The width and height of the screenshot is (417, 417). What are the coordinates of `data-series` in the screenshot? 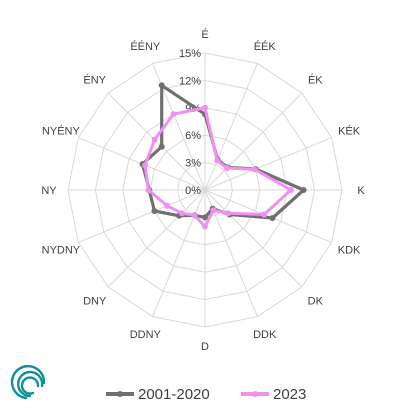 It's located at (223, 156).